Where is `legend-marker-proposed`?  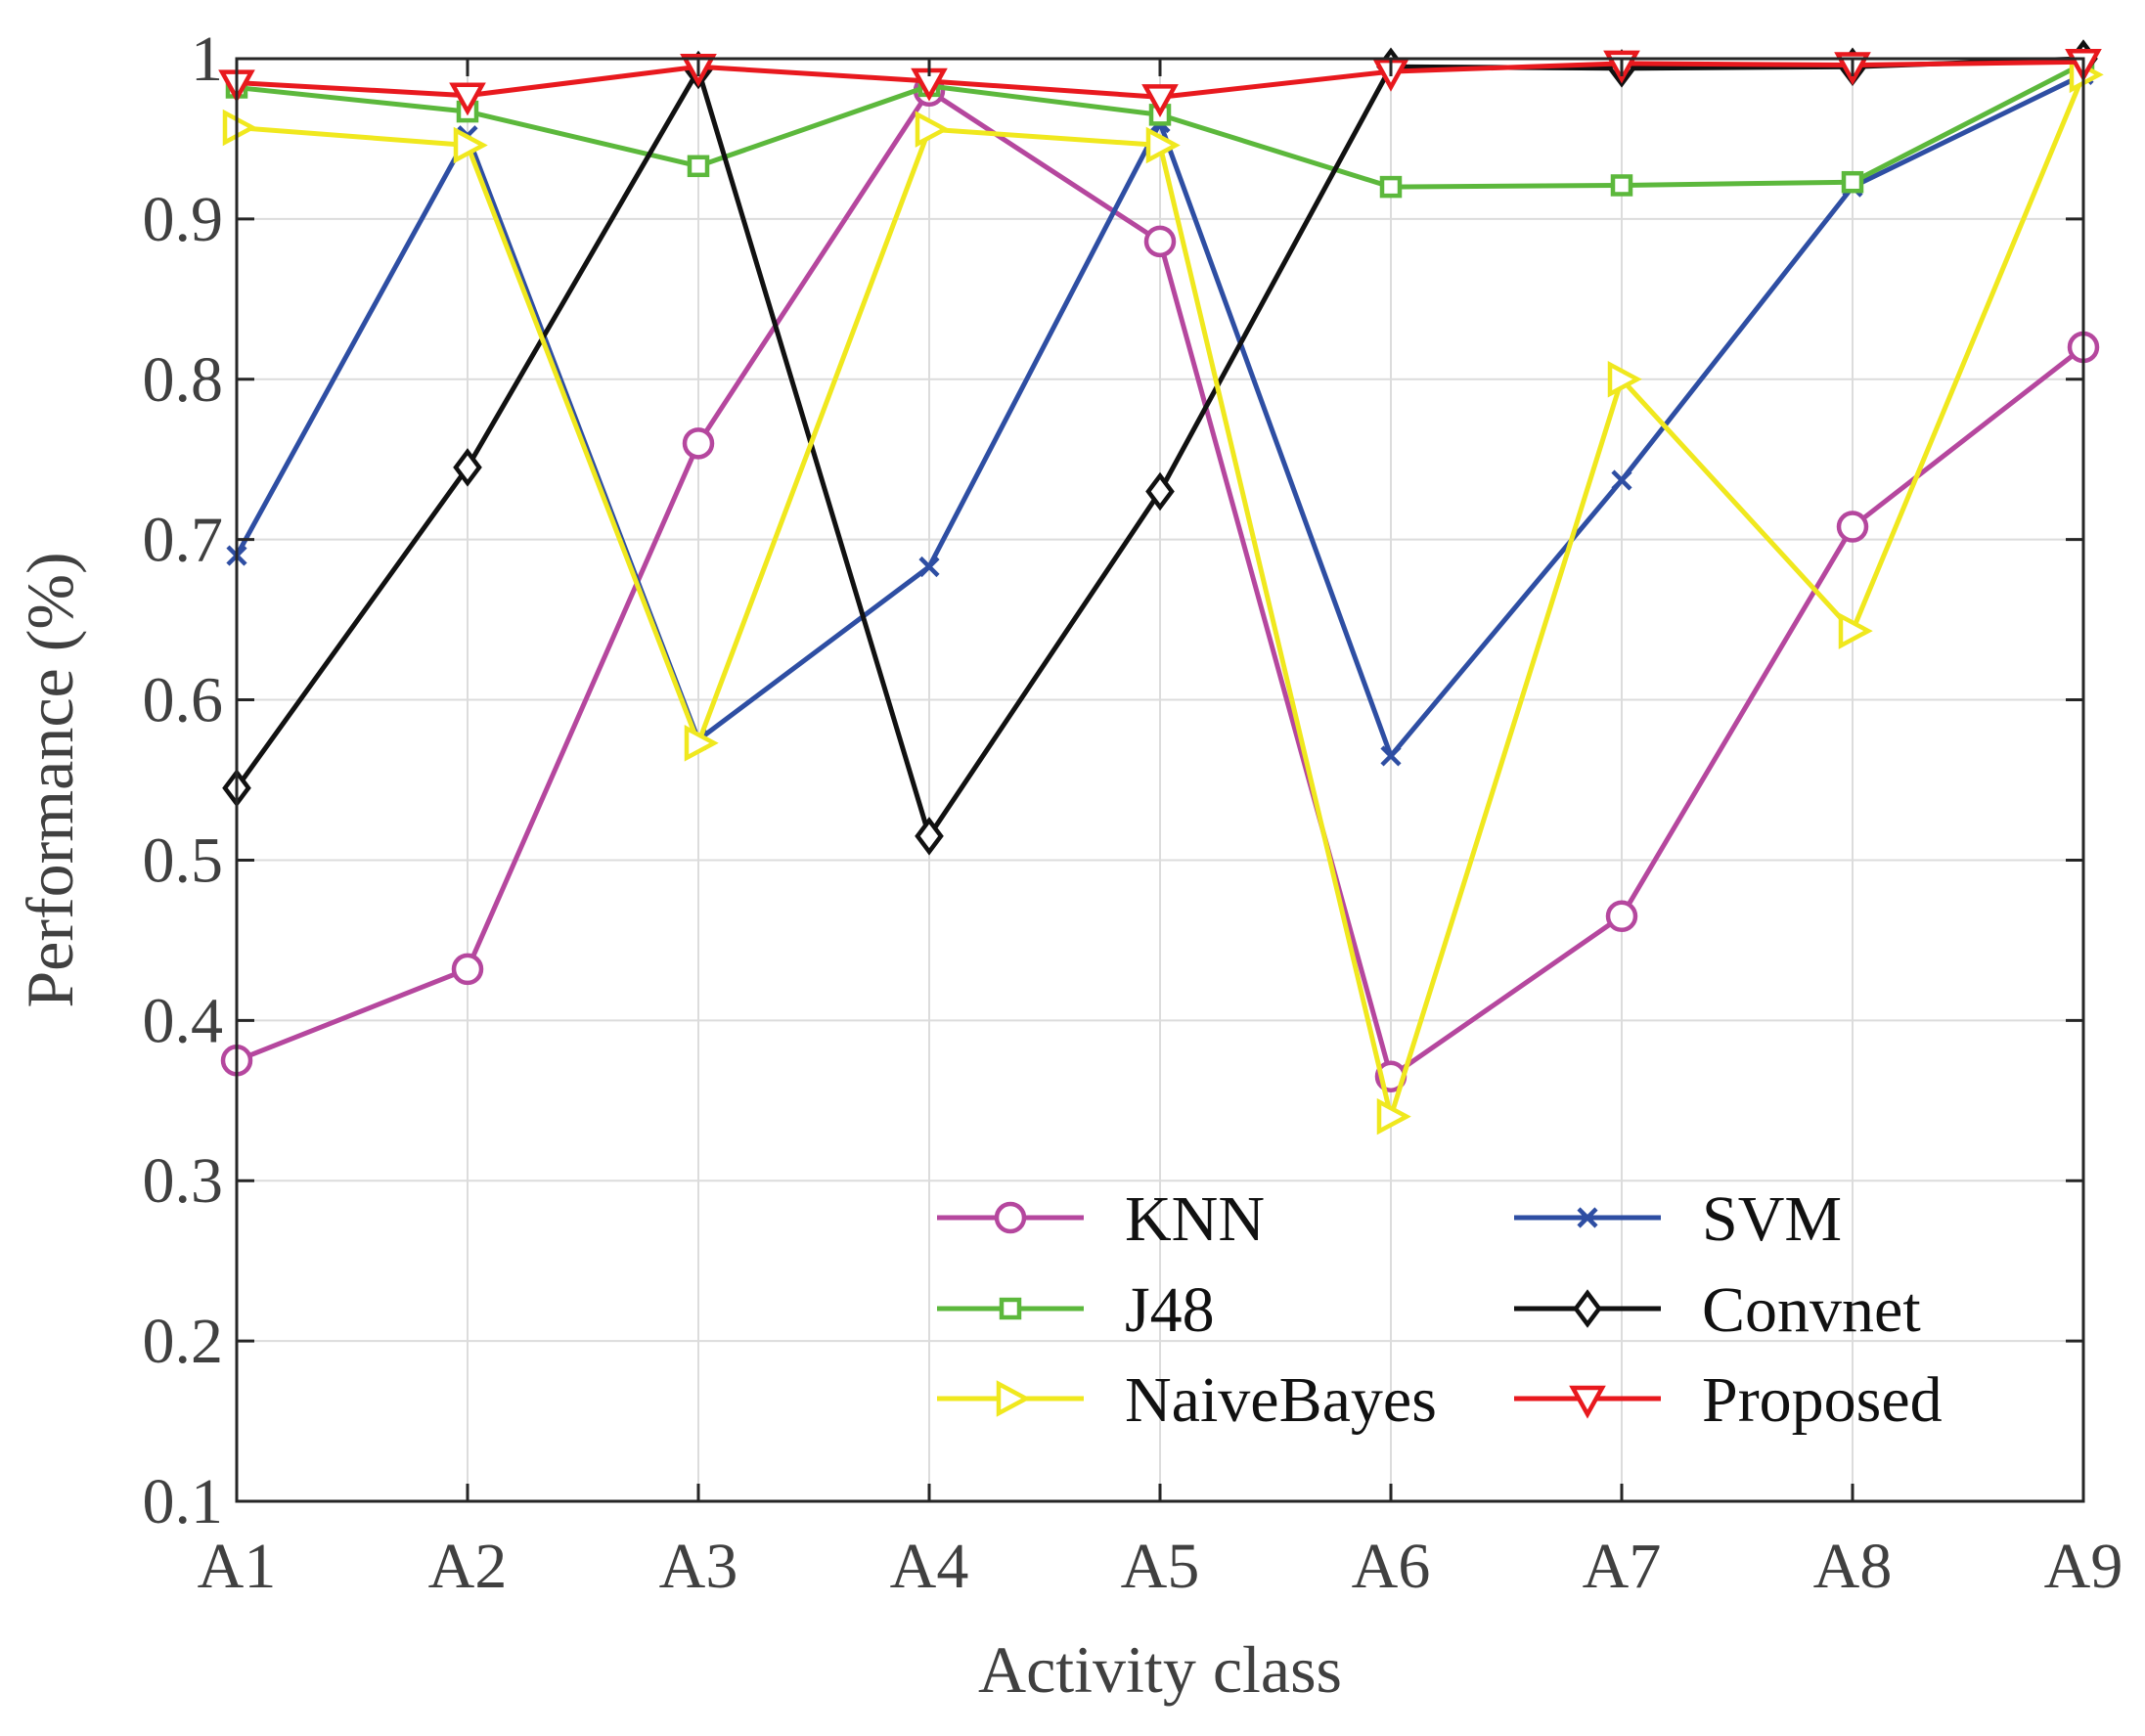 legend-marker-proposed is located at coordinates (1587, 1402).